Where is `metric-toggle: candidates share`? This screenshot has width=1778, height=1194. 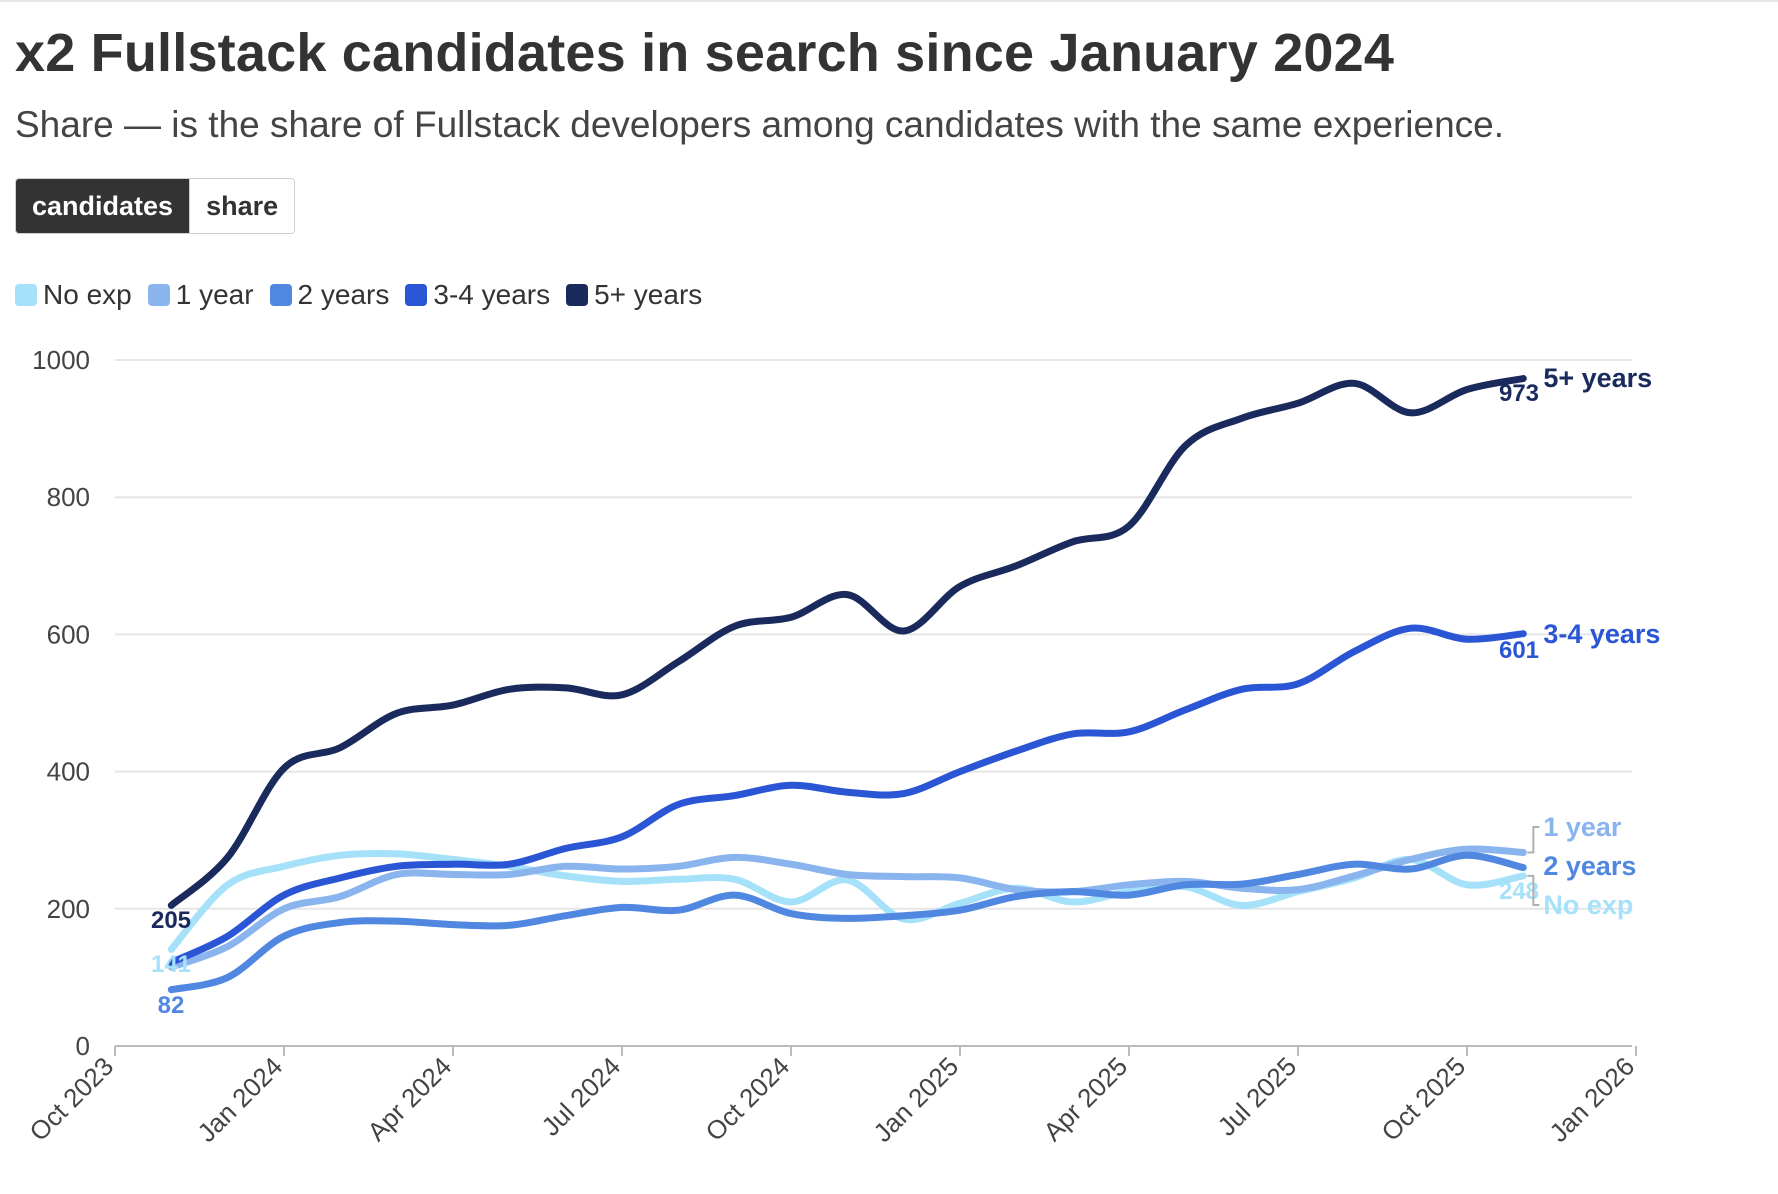
metric-toggle: candidates share is located at coordinates (155, 206).